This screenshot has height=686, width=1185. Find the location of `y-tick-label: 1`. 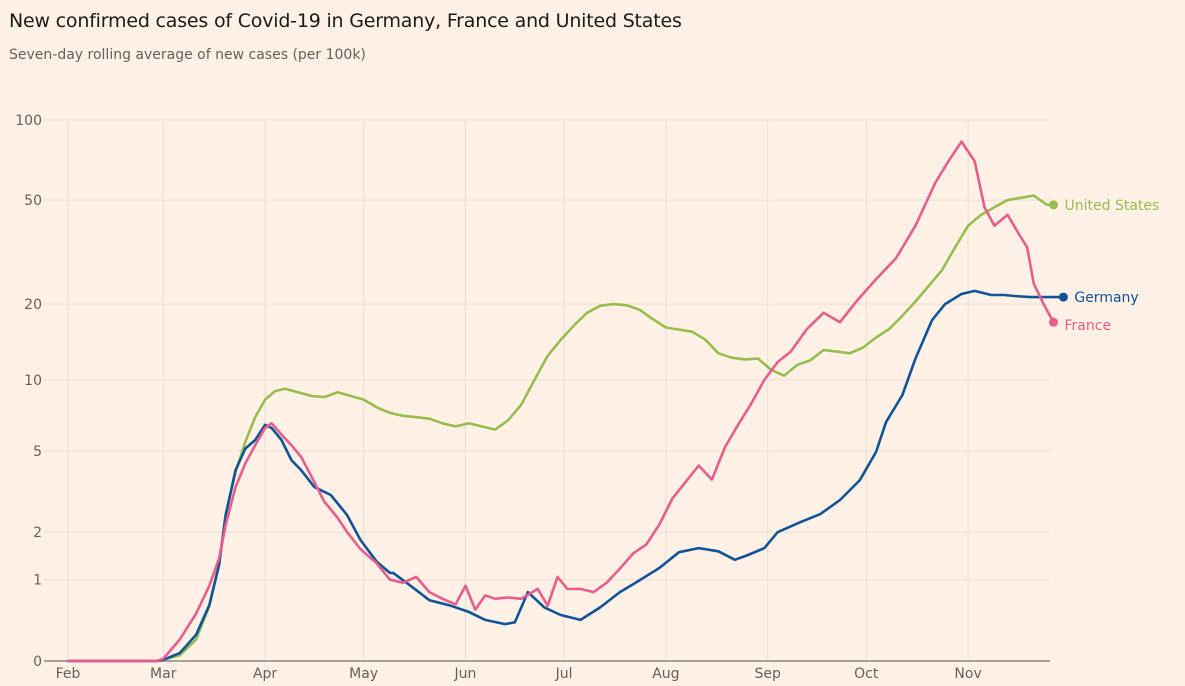

y-tick-label: 1 is located at coordinates (37, 581).